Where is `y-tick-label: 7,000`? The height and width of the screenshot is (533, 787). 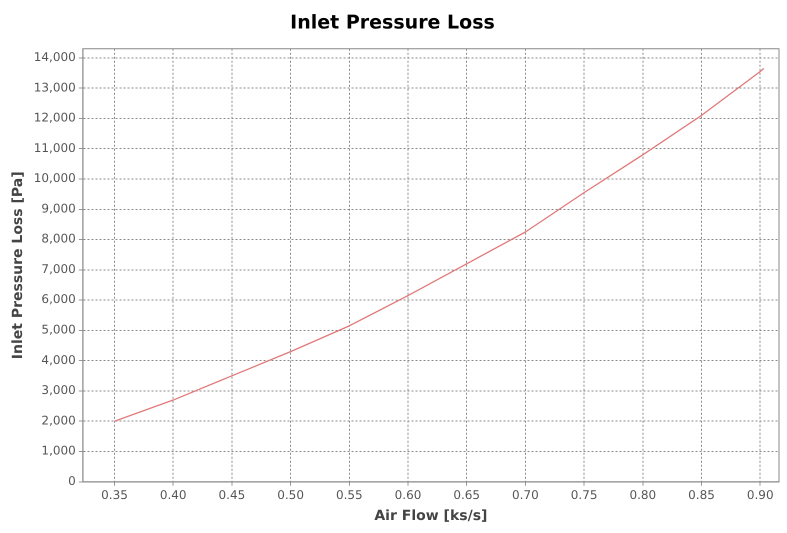 y-tick-label: 7,000 is located at coordinates (58, 269).